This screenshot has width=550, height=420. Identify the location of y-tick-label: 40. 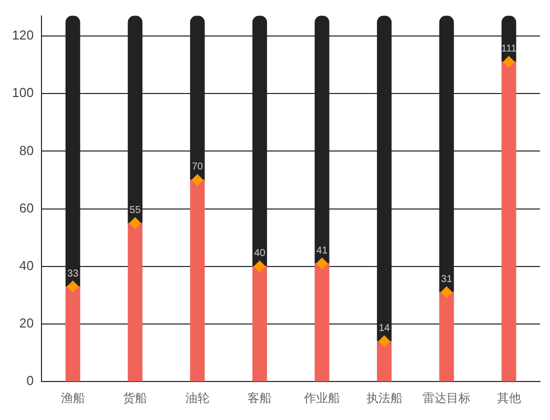
(26, 265).